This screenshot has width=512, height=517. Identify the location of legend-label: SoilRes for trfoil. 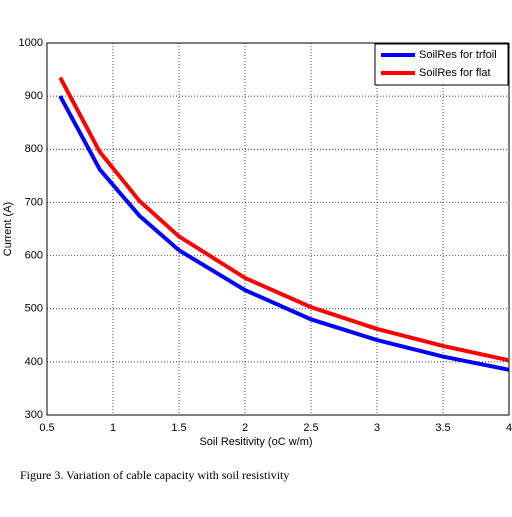
(458, 55).